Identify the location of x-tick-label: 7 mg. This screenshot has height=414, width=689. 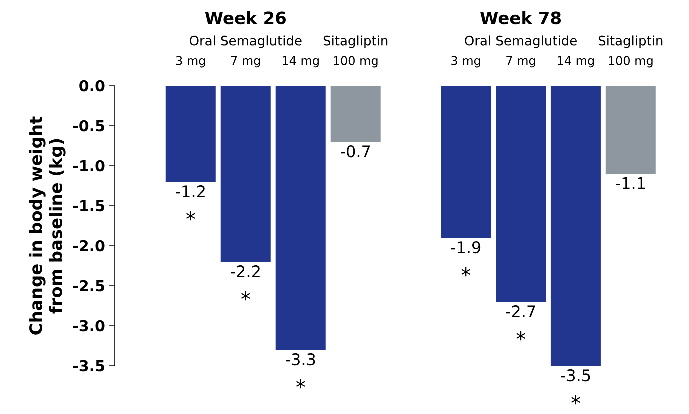
(245, 62).